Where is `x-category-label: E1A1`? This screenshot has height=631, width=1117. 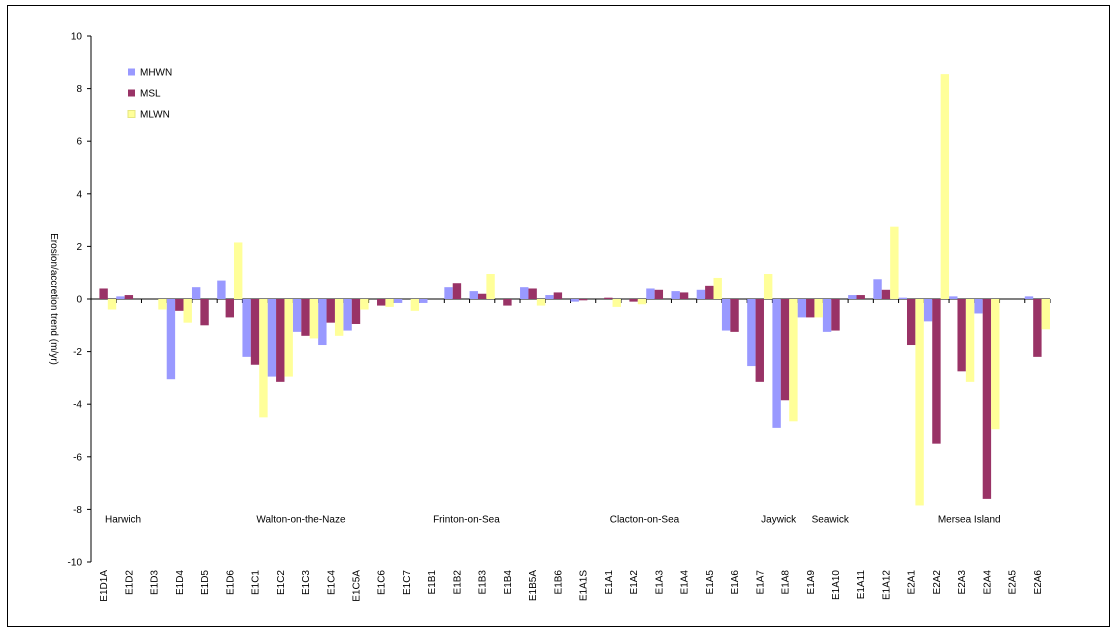
x-category-label: E1A1 is located at coordinates (609, 582).